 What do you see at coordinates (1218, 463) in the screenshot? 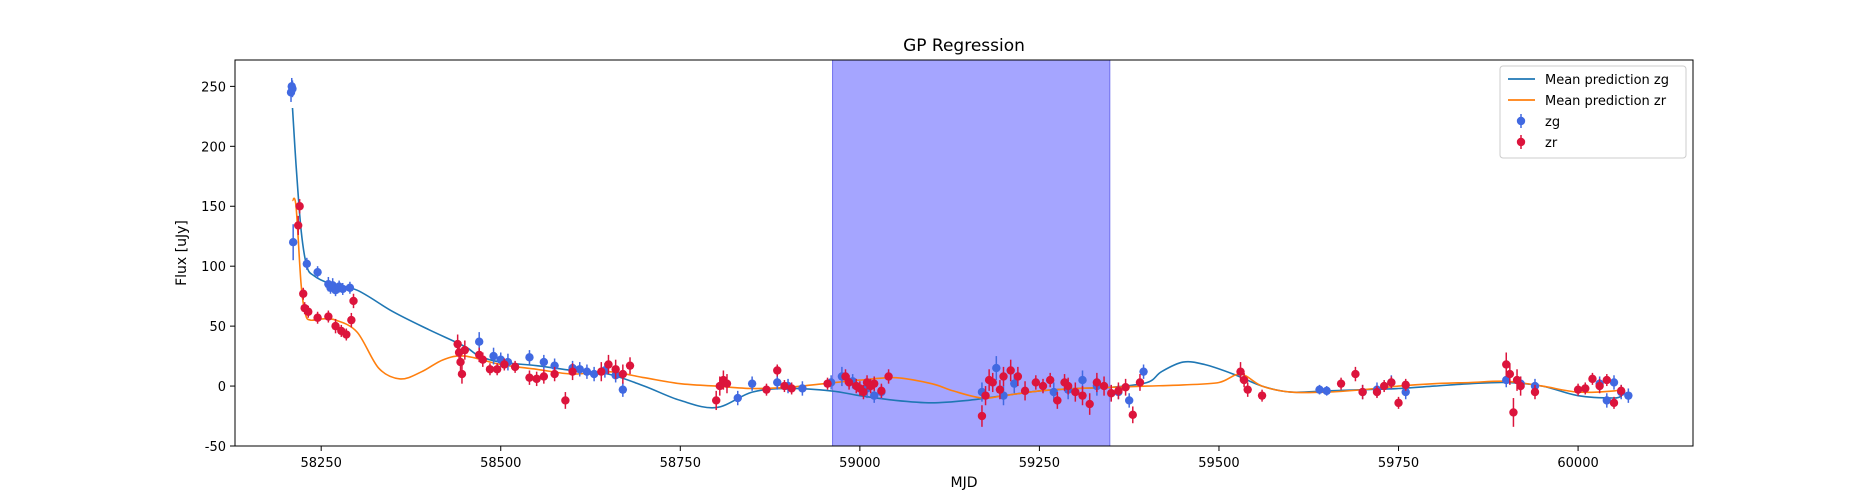
I see `x-tick-label: 59500` at bounding box center [1218, 463].